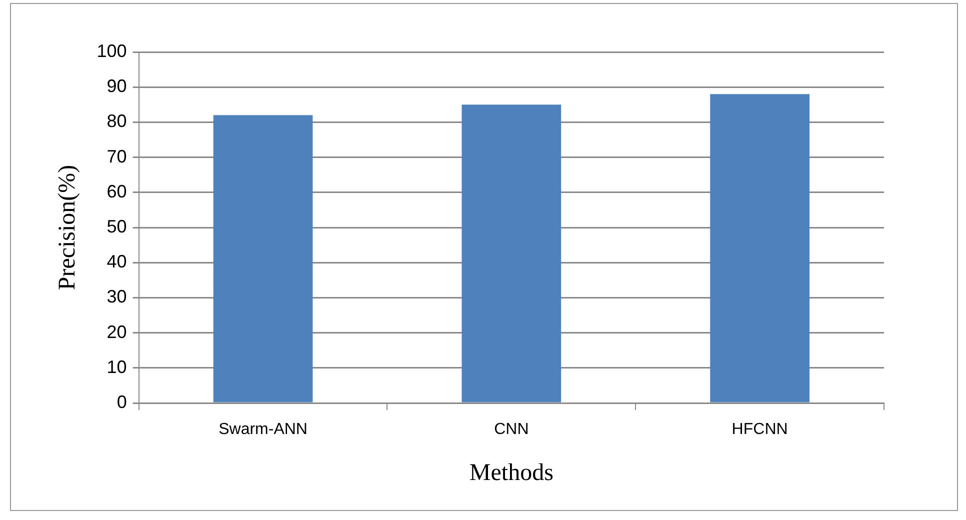 This screenshot has width=966, height=520. I want to click on y-axis-title: Precision(%), so click(67, 227).